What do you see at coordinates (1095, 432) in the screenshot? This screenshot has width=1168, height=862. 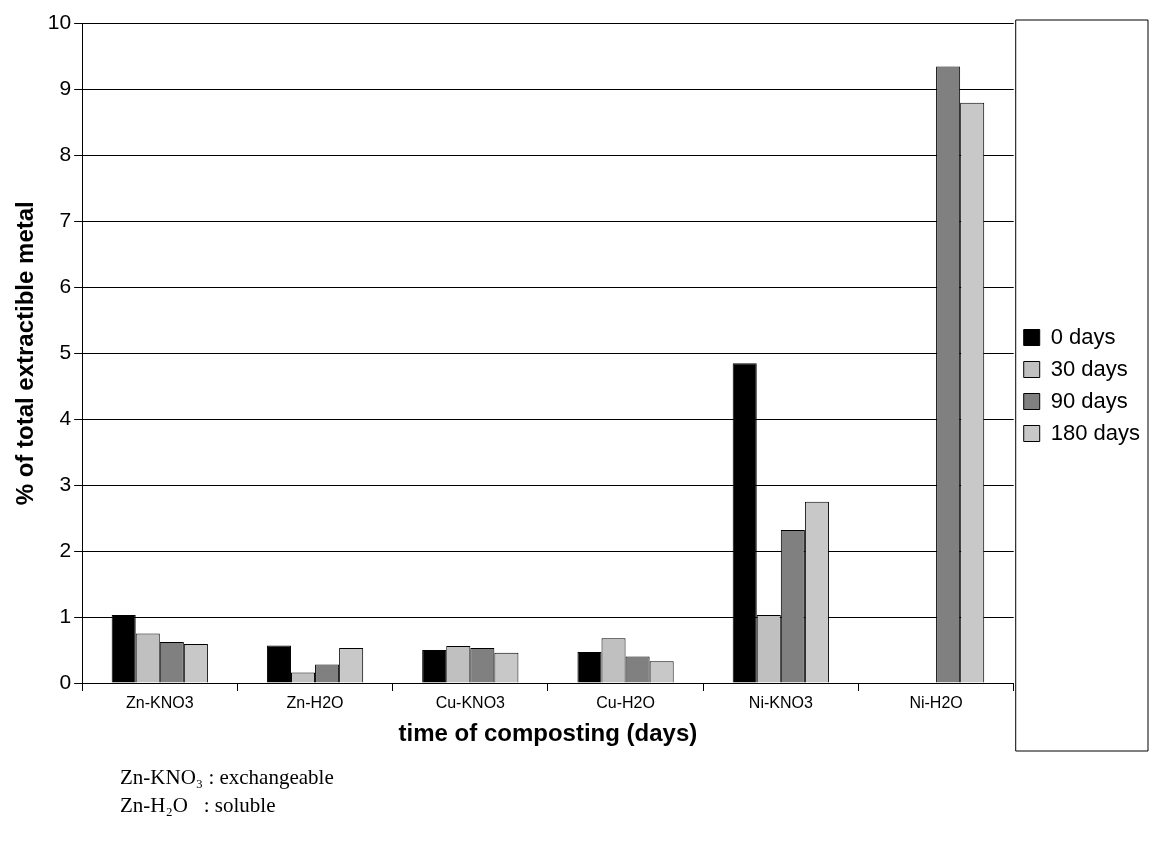 I see `legend-label: 180 days` at bounding box center [1095, 432].